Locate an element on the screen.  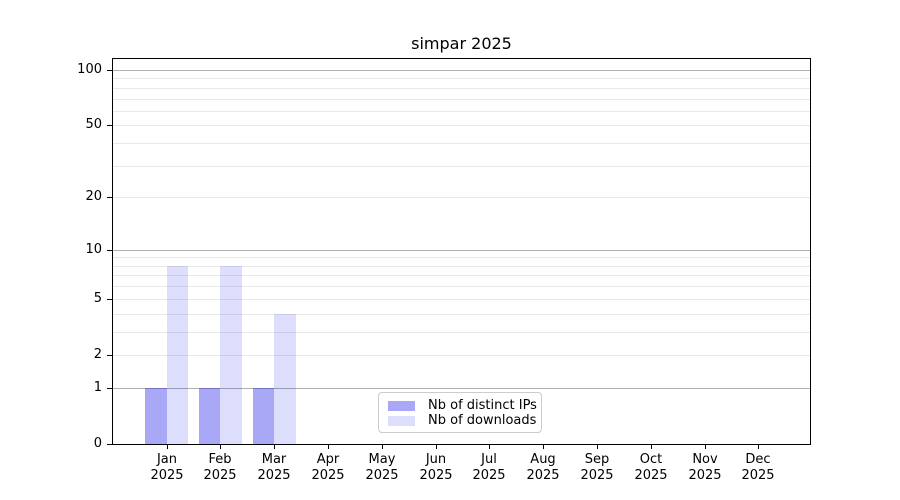
x-tick-month: Jan is located at coordinates (167, 459).